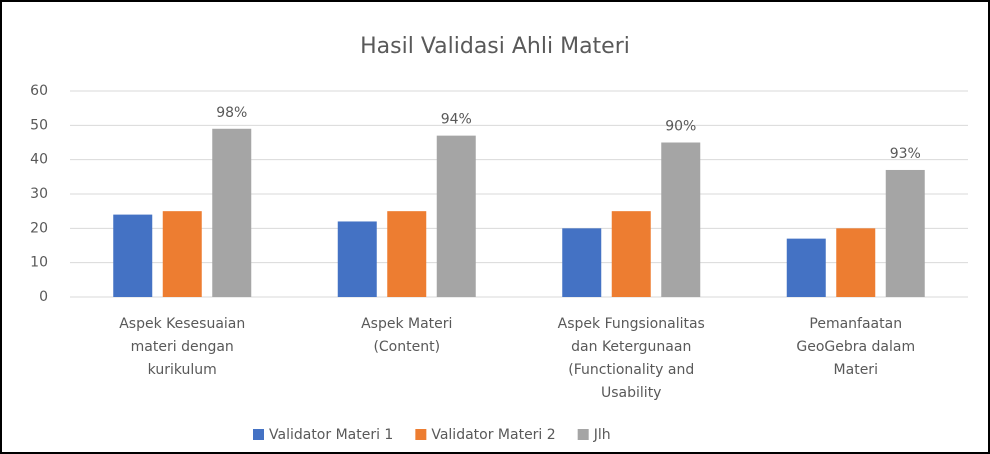 This screenshot has height=454, width=990. What do you see at coordinates (905, 154) in the screenshot?
I see `data-label: 93%` at bounding box center [905, 154].